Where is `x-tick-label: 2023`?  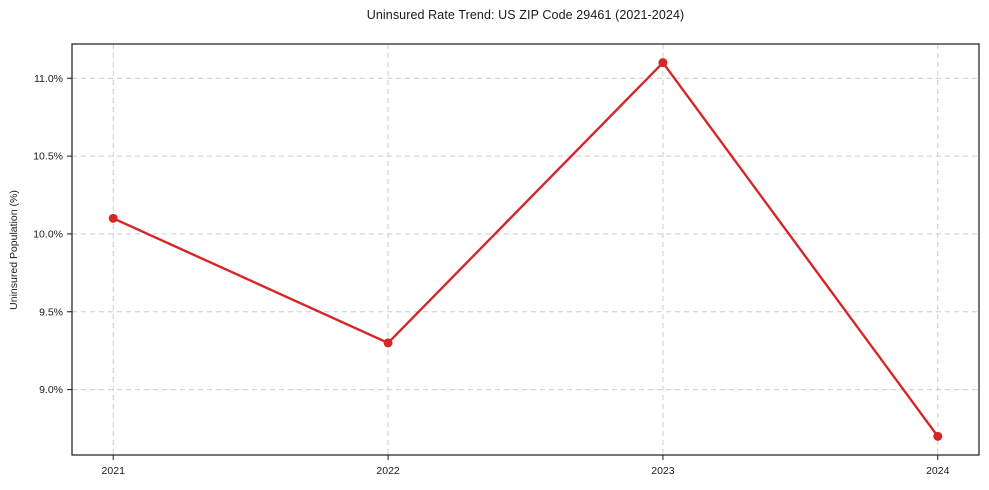
x-tick-label: 2023 is located at coordinates (663, 471).